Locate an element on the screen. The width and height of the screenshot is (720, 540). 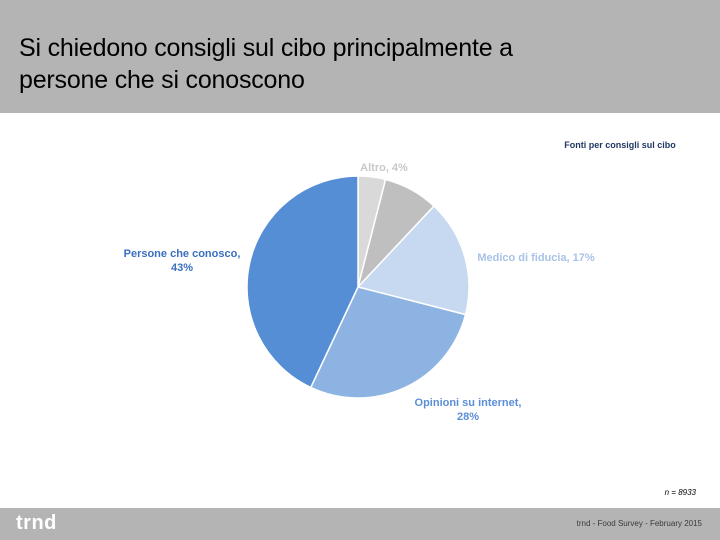
slice-label-altro: Altro, 4% is located at coordinates (384, 168).